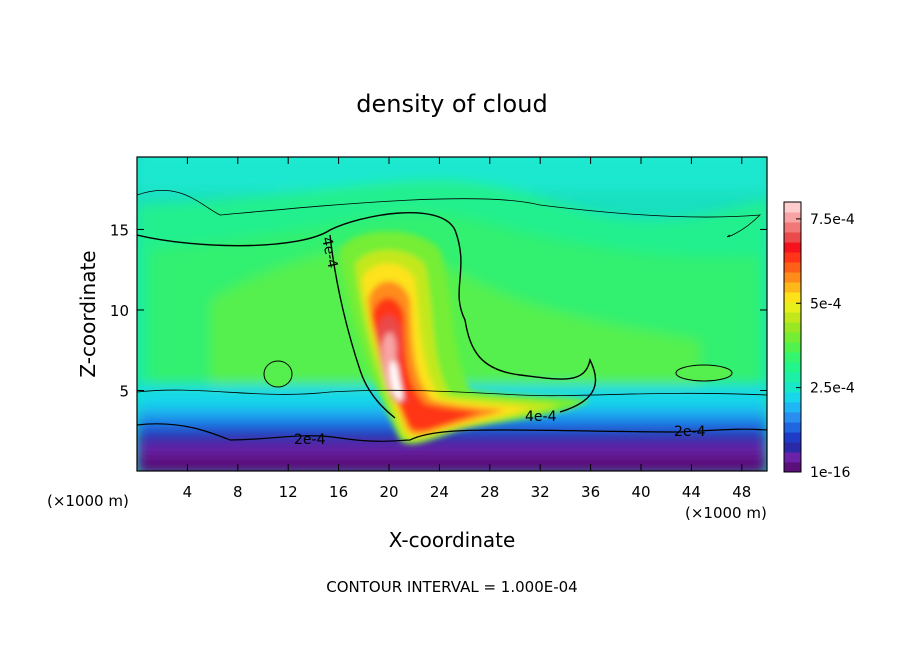 The image size is (904, 654). I want to click on colorbar-tick-label: 2.5e-4, so click(832, 389).